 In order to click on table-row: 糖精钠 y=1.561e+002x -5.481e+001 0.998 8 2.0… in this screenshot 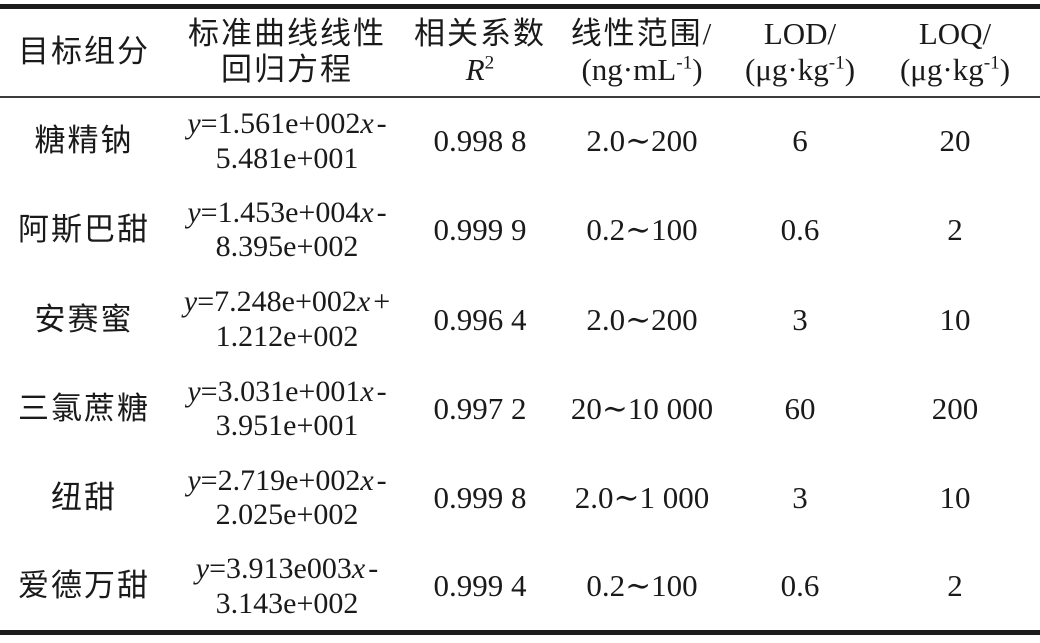, I will do `click(520, 141)`.